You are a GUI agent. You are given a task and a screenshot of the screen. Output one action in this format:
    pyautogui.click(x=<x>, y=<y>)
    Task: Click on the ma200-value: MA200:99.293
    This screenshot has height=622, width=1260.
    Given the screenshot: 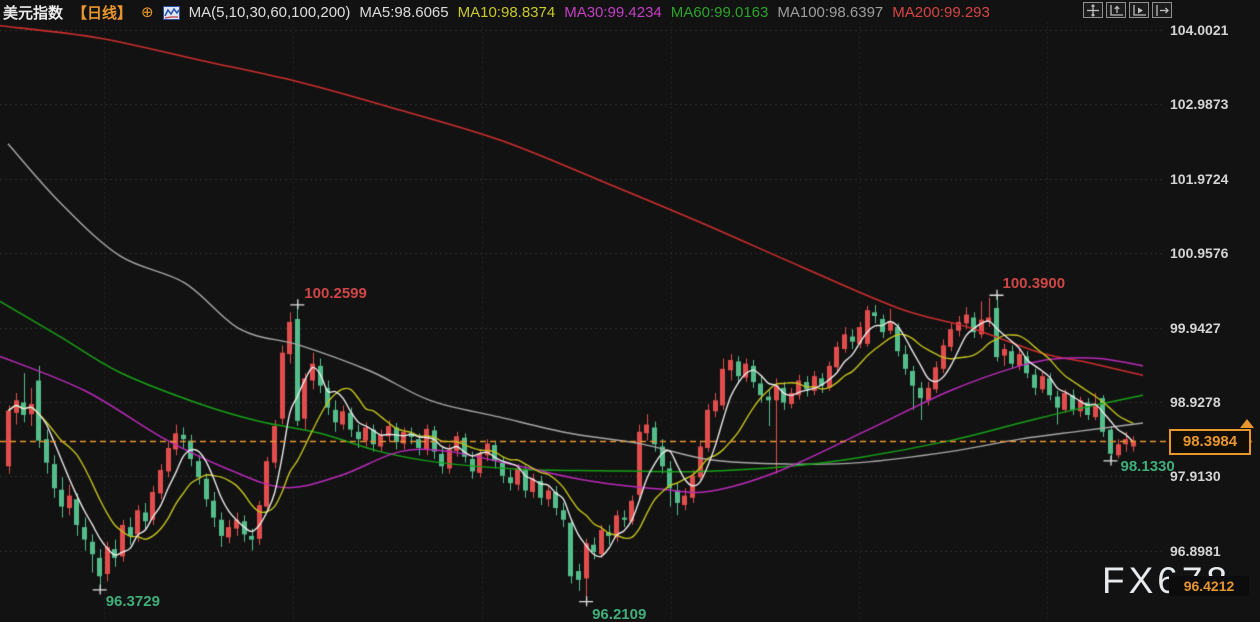 What is the action you would take?
    pyautogui.click(x=941, y=12)
    